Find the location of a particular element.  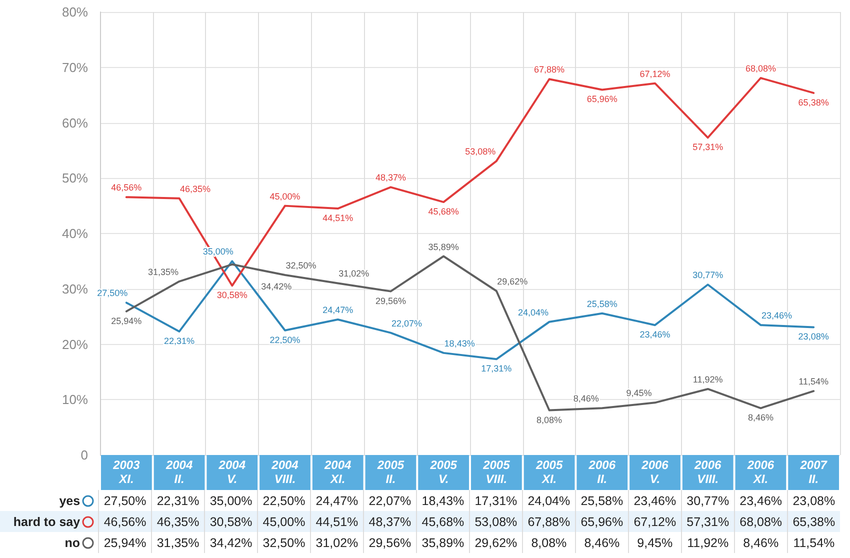

text: 9,45% is located at coordinates (639, 393).